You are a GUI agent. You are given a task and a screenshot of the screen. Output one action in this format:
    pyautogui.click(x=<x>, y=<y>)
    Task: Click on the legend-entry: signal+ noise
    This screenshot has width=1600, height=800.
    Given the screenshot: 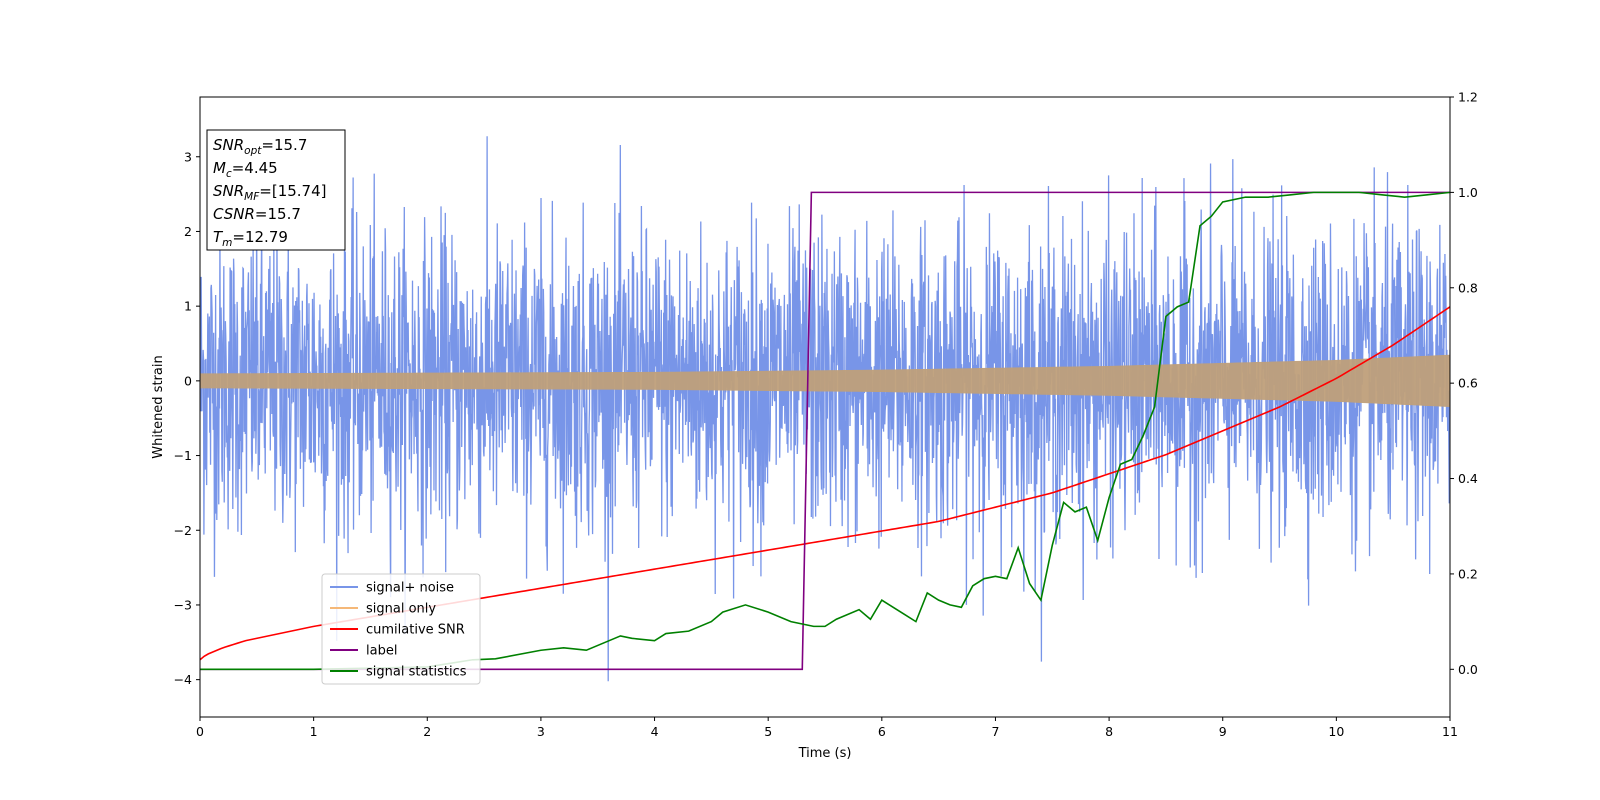 What is the action you would take?
    pyautogui.click(x=410, y=588)
    